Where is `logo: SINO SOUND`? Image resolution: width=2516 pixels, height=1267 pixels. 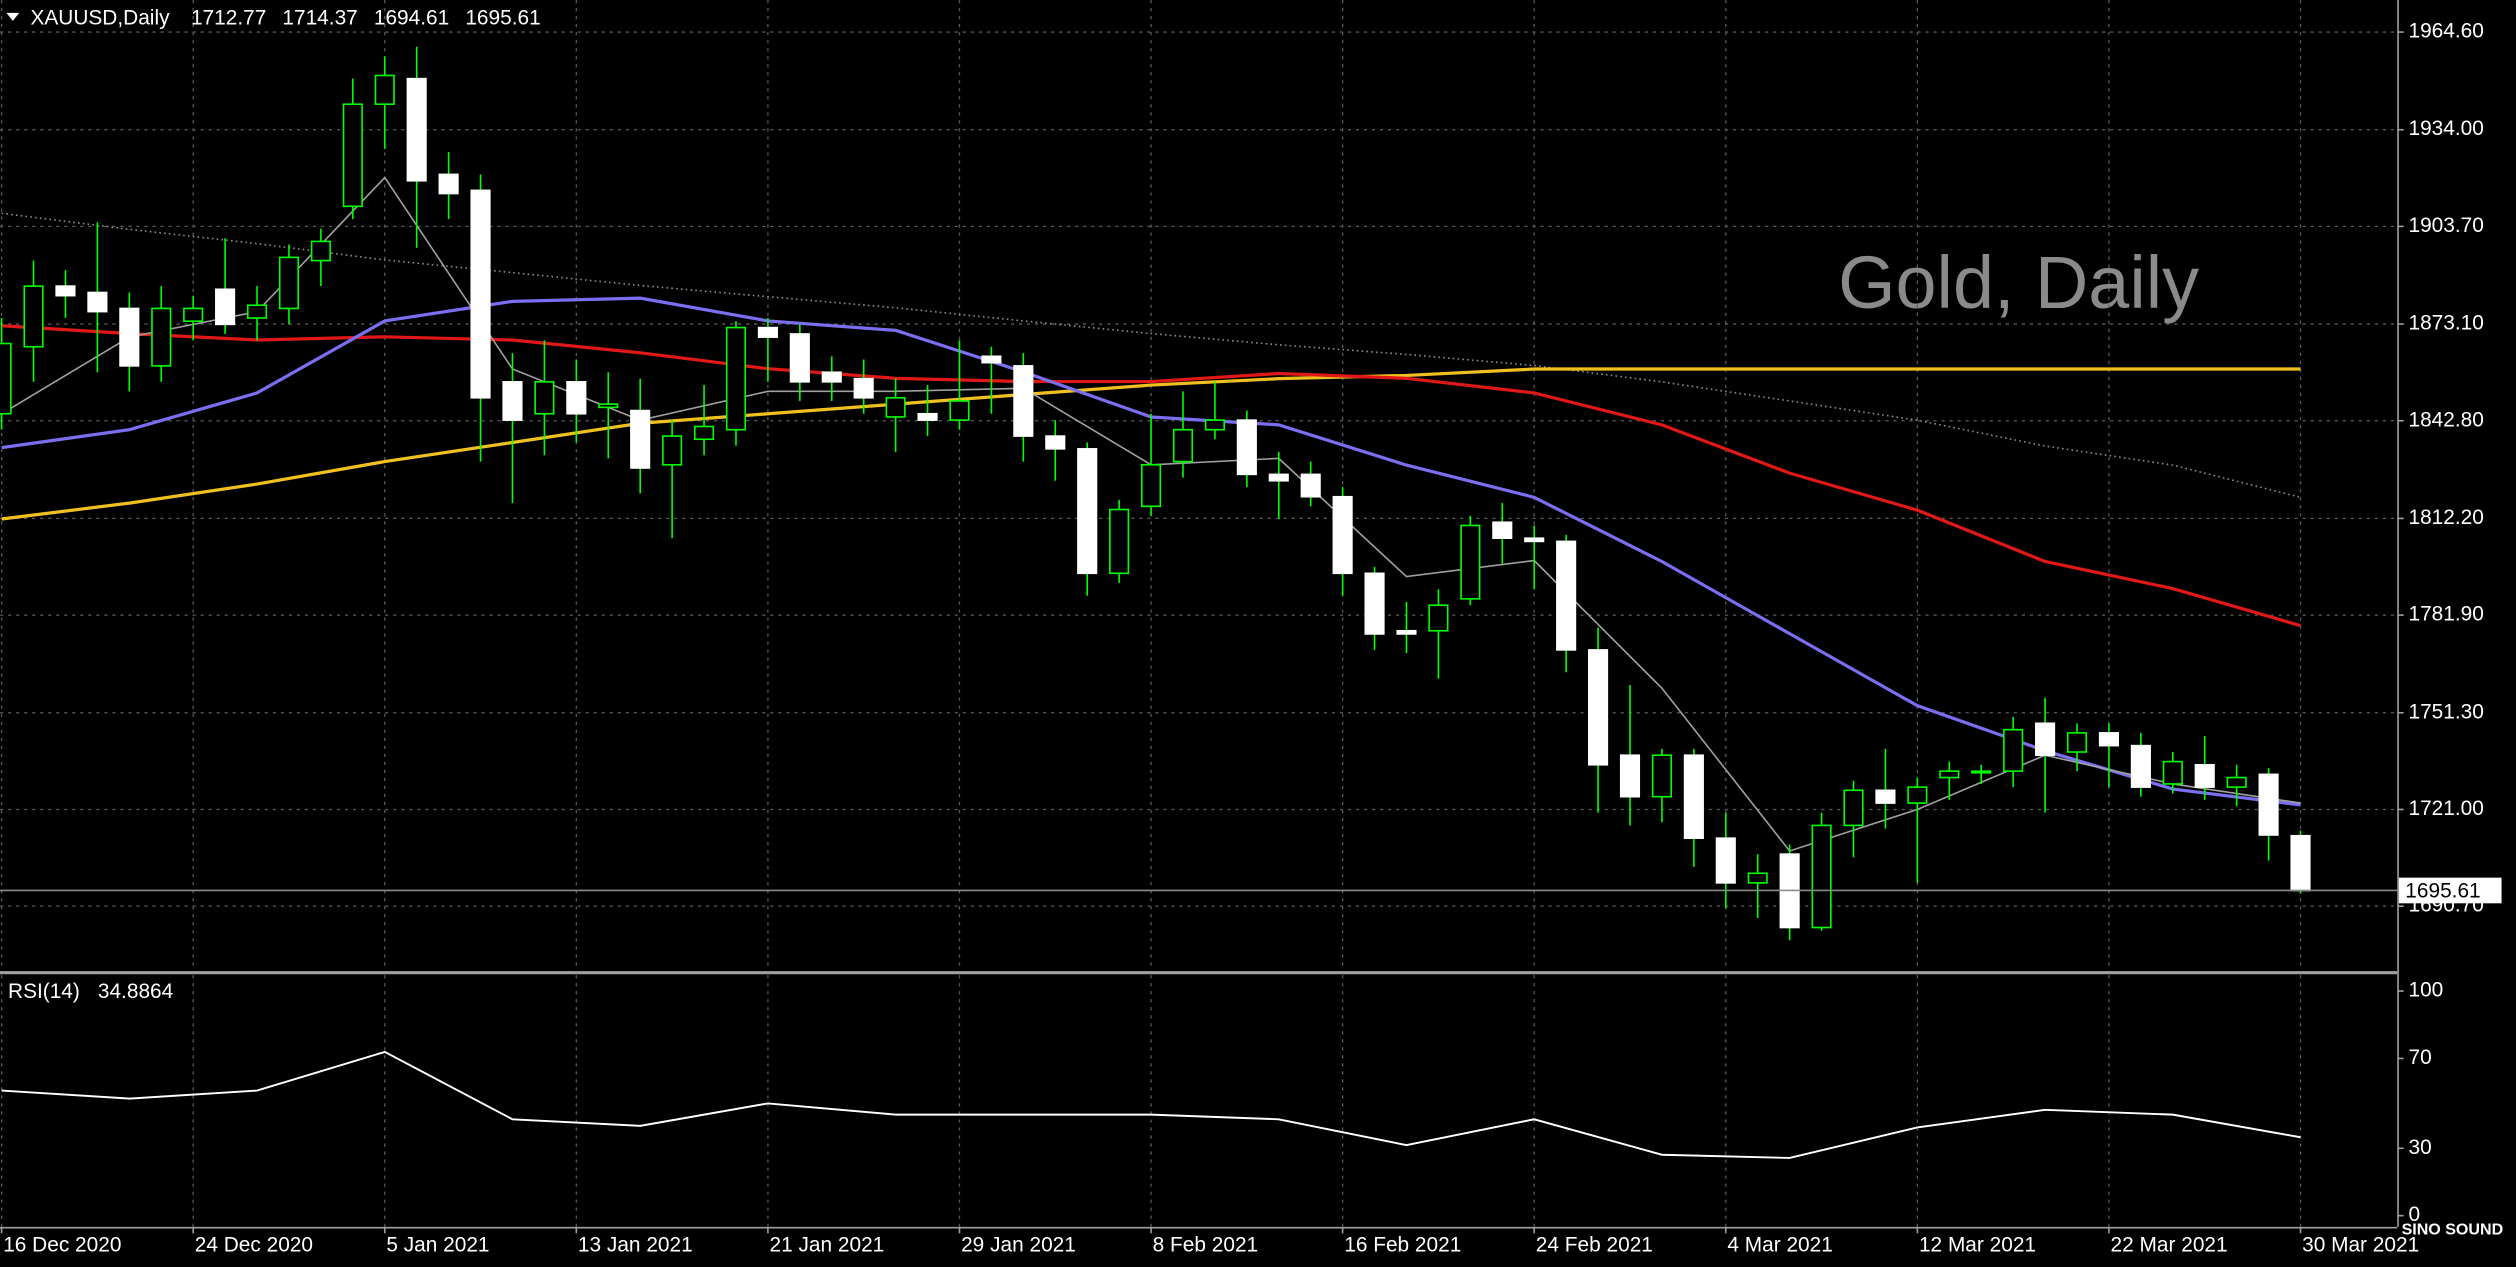
logo: SINO SOUND is located at coordinates (2453, 1229).